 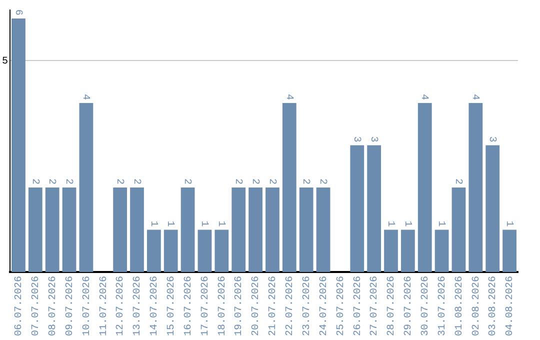 I want to click on x-tick-label: 28.07.2026, so click(x=392, y=306).